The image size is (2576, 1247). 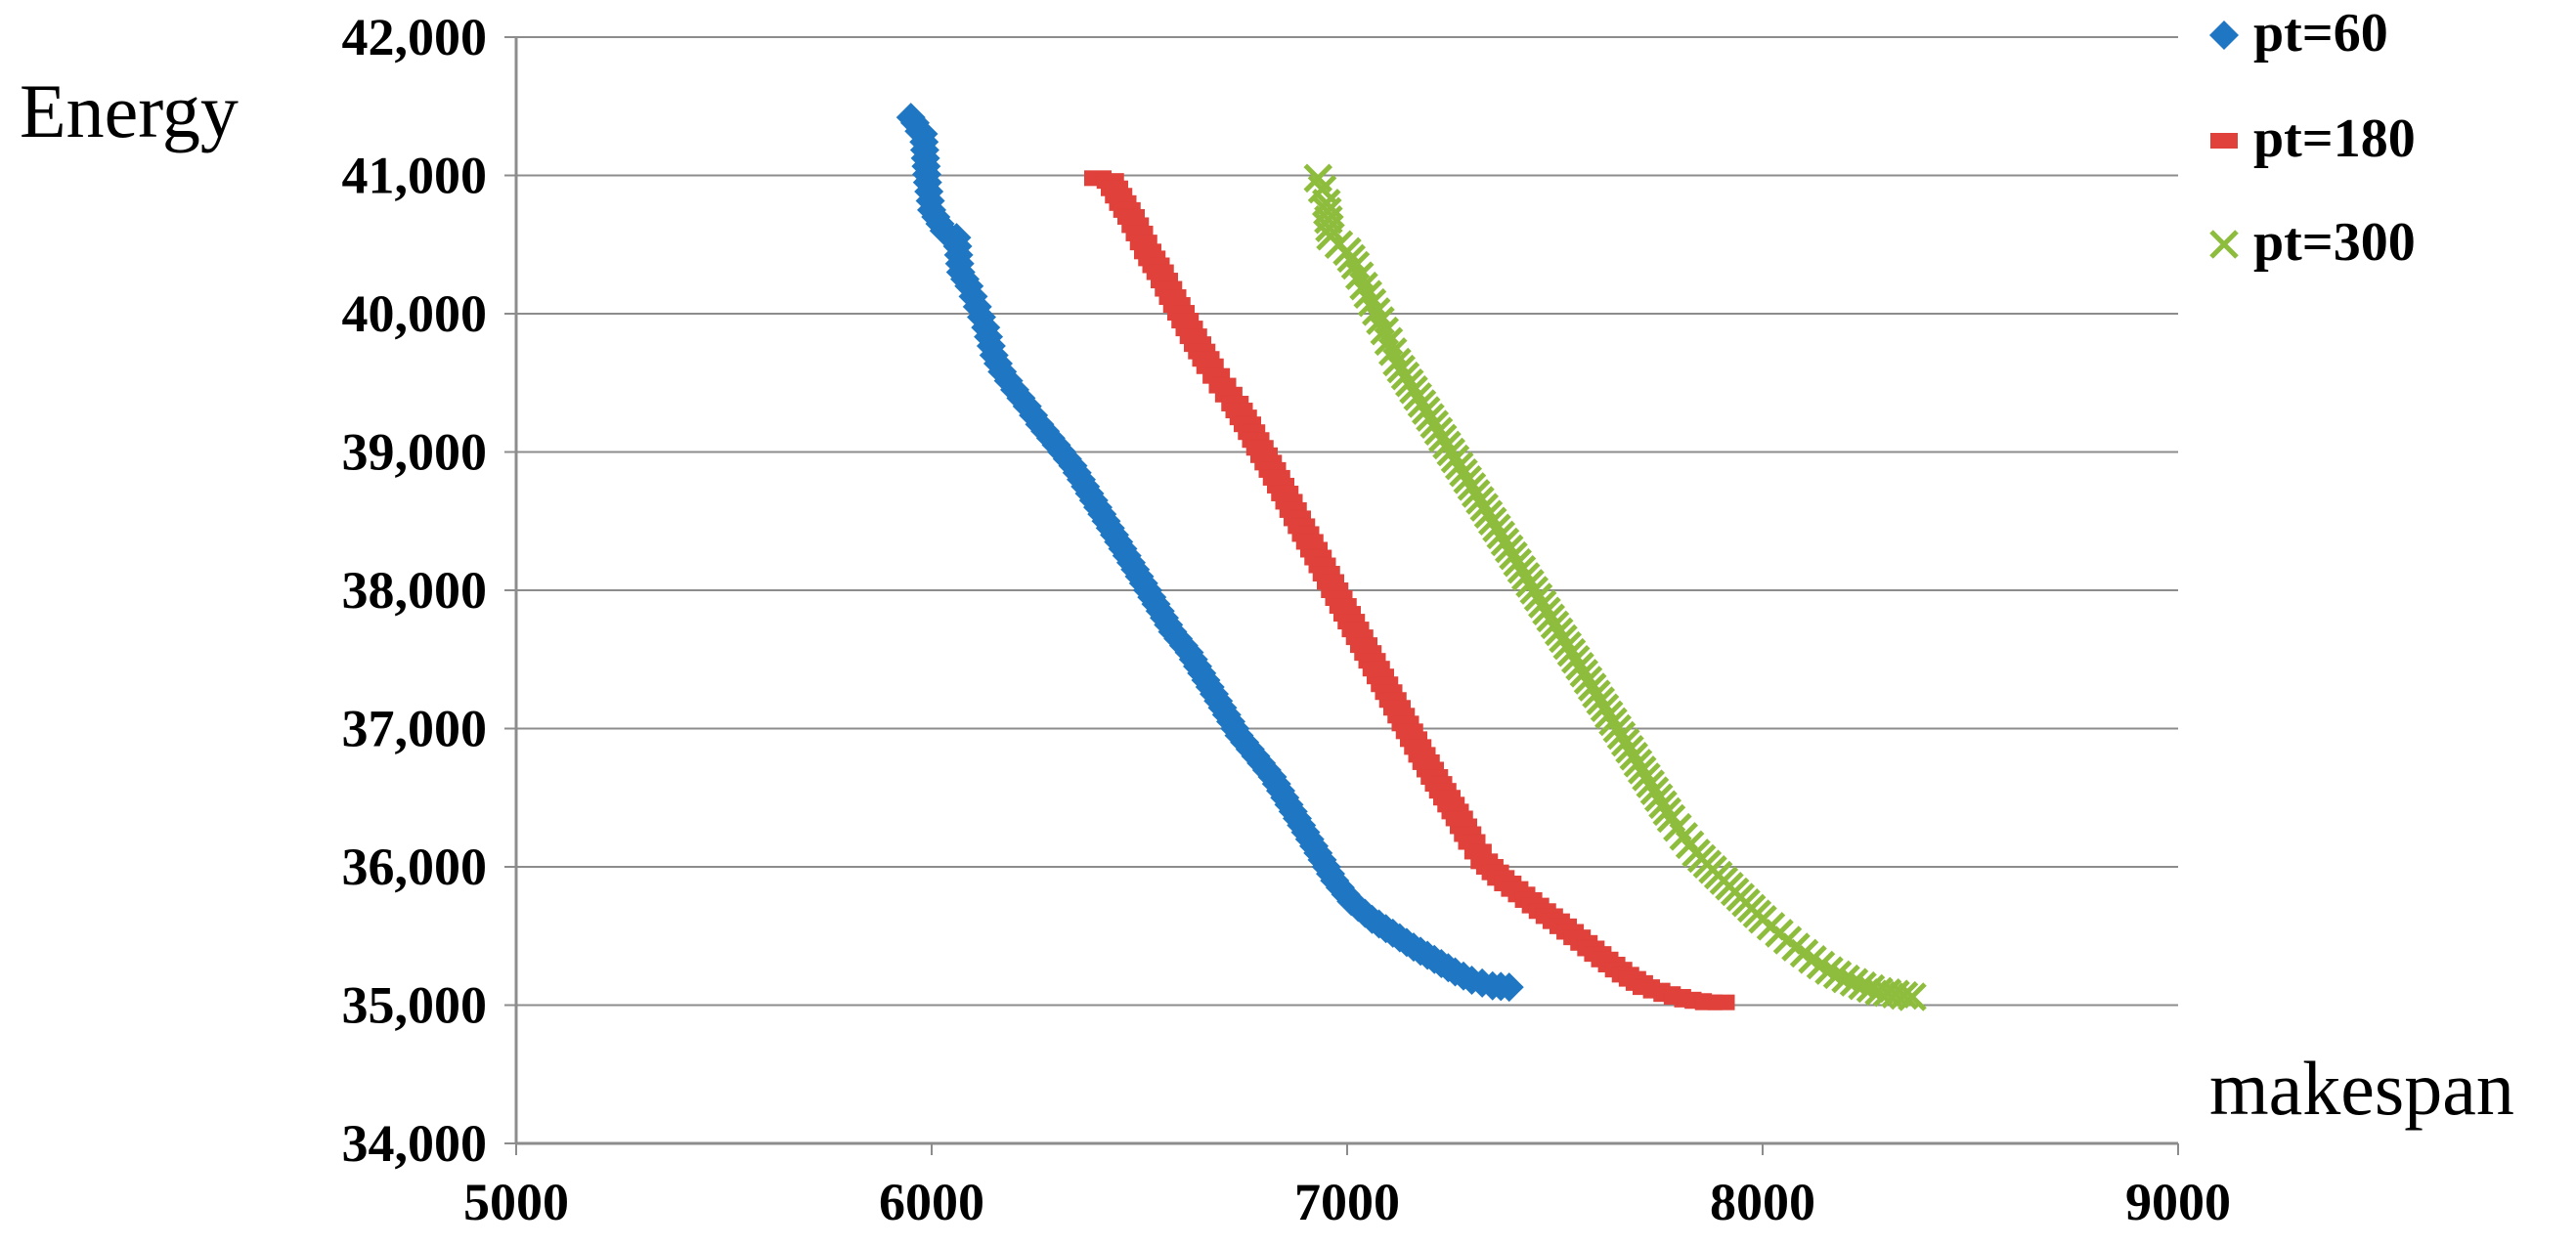 What do you see at coordinates (2320, 33) in the screenshot?
I see `legend-label: pt=60` at bounding box center [2320, 33].